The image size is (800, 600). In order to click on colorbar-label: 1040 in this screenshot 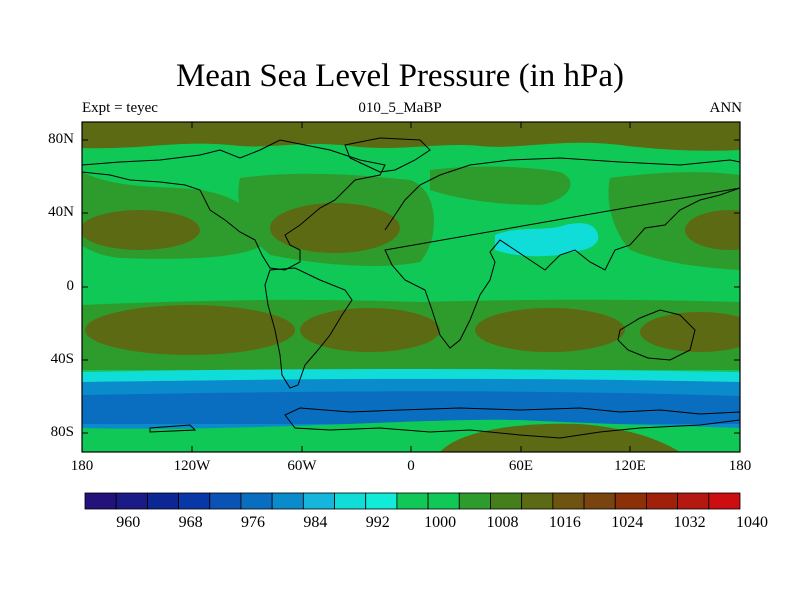, I will do `click(752, 522)`.